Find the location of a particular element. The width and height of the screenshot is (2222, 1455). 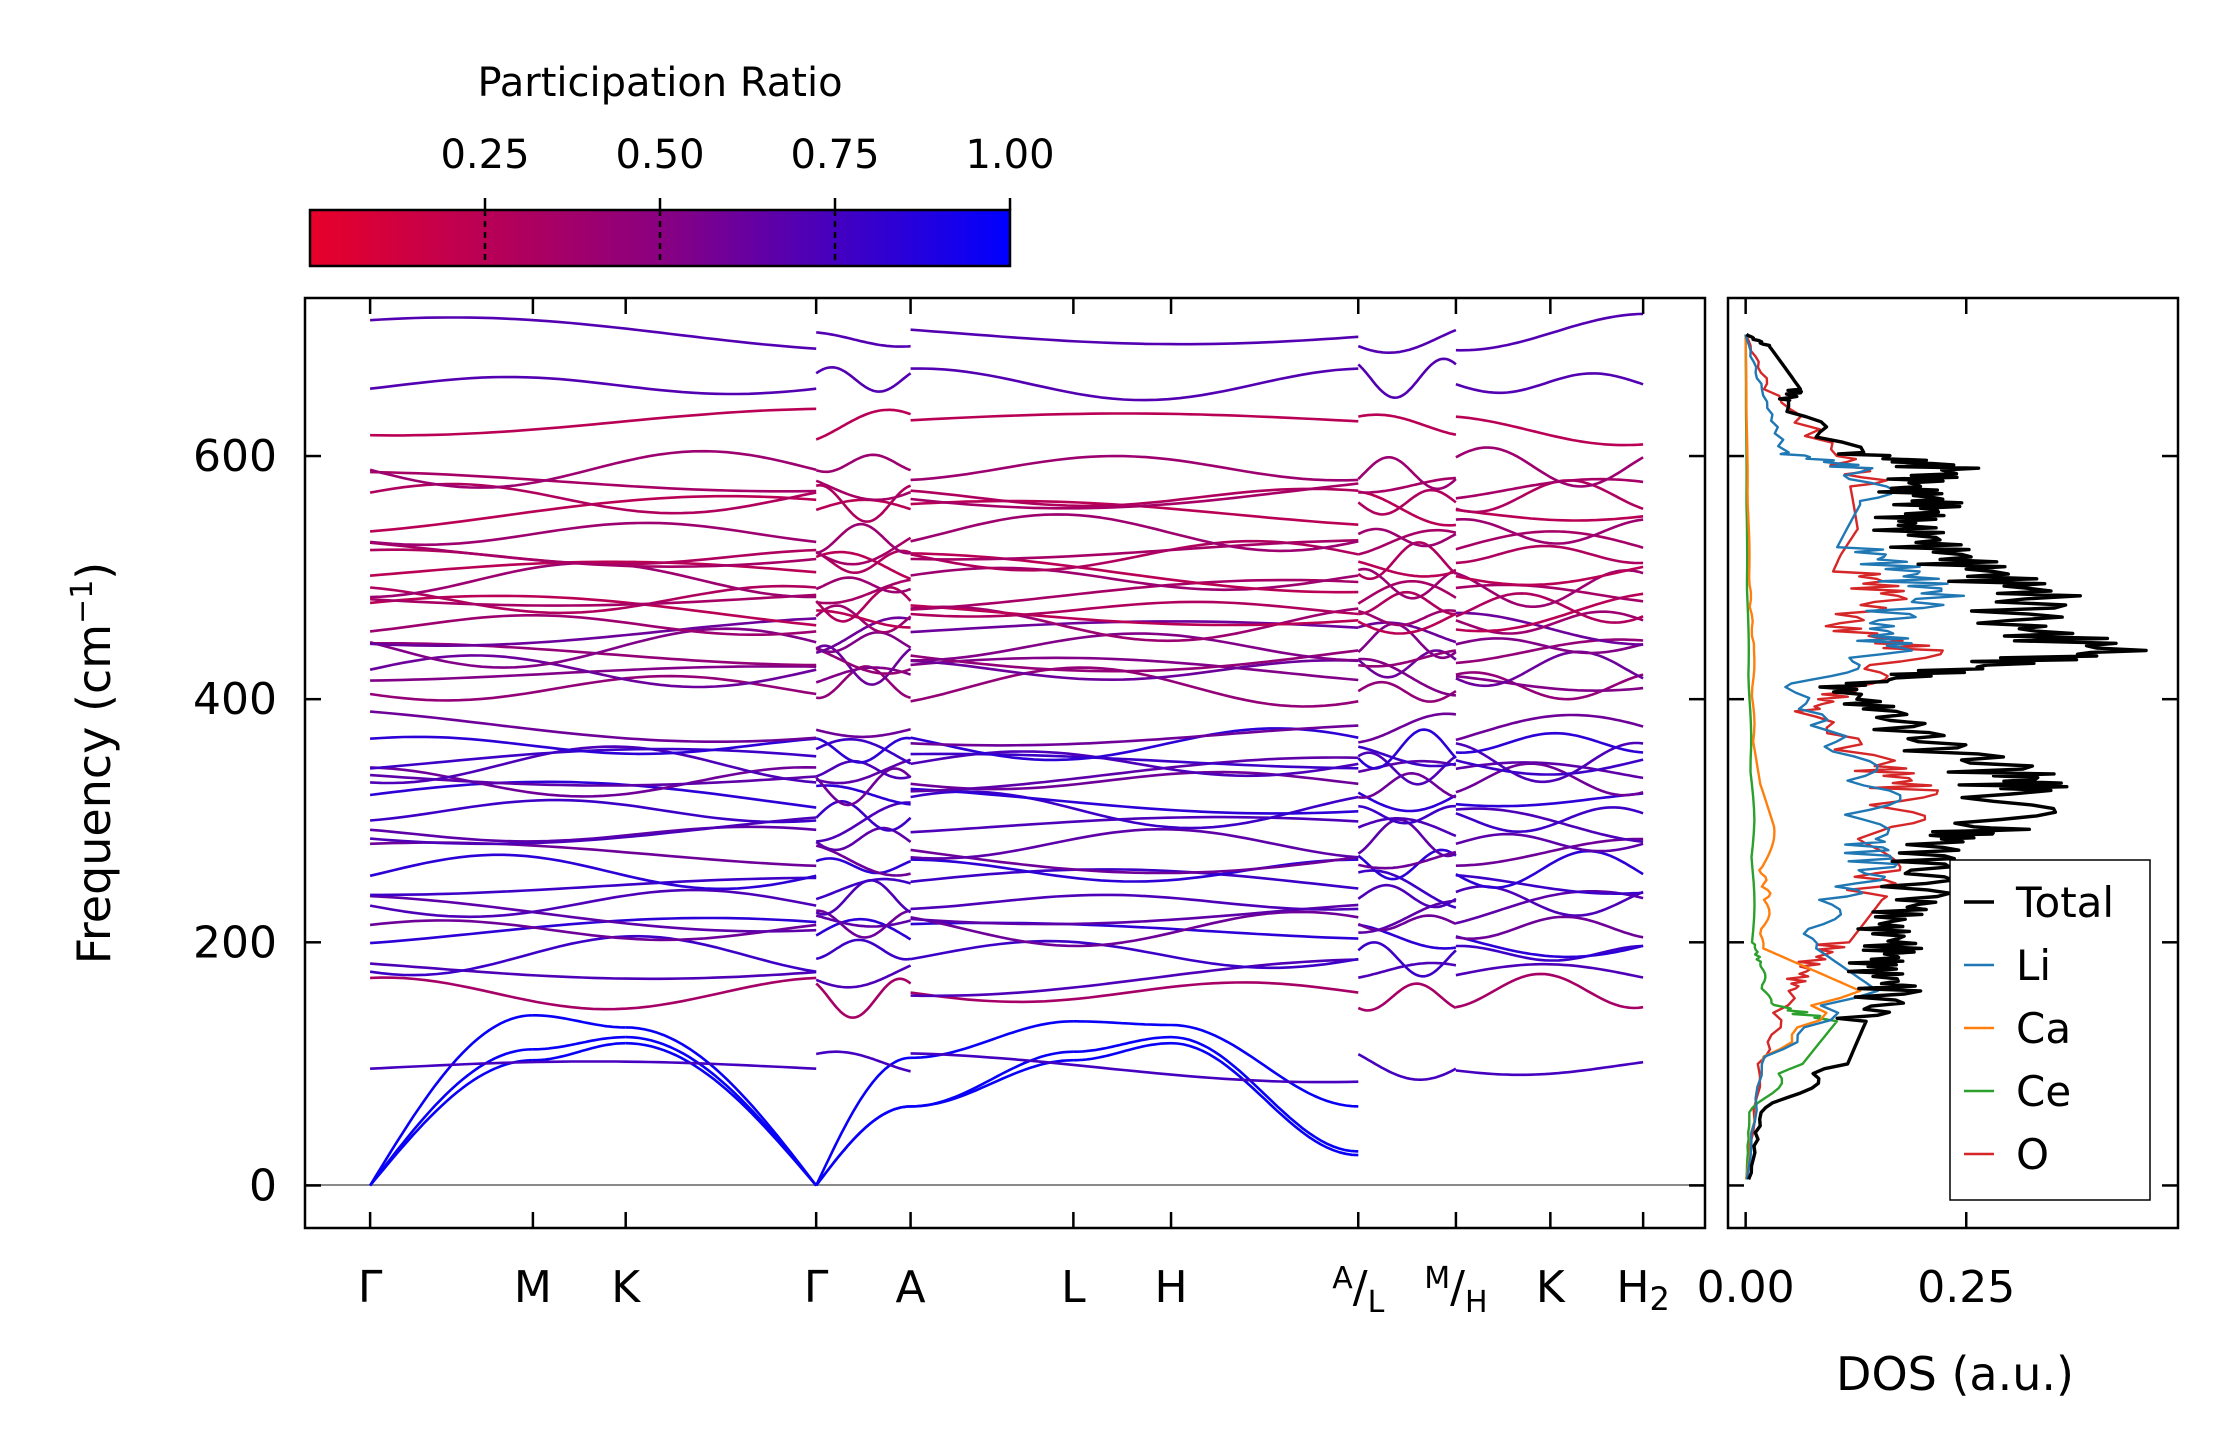

band-x-tick-label: H is located at coordinates (1170, 1287).